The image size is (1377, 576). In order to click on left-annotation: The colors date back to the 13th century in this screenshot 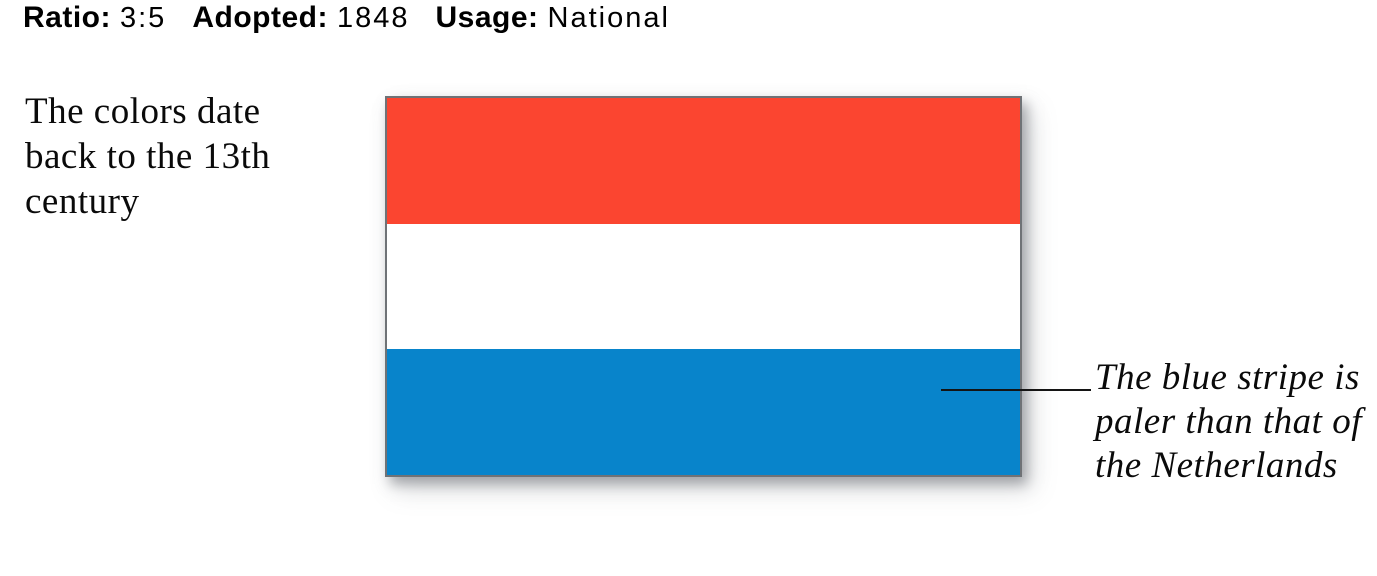, I will do `click(147, 156)`.